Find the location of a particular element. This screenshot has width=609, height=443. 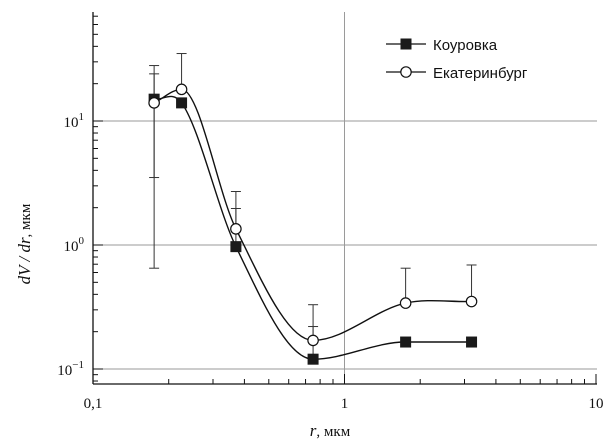

x-tick-label: 0,1 is located at coordinates (93, 404).